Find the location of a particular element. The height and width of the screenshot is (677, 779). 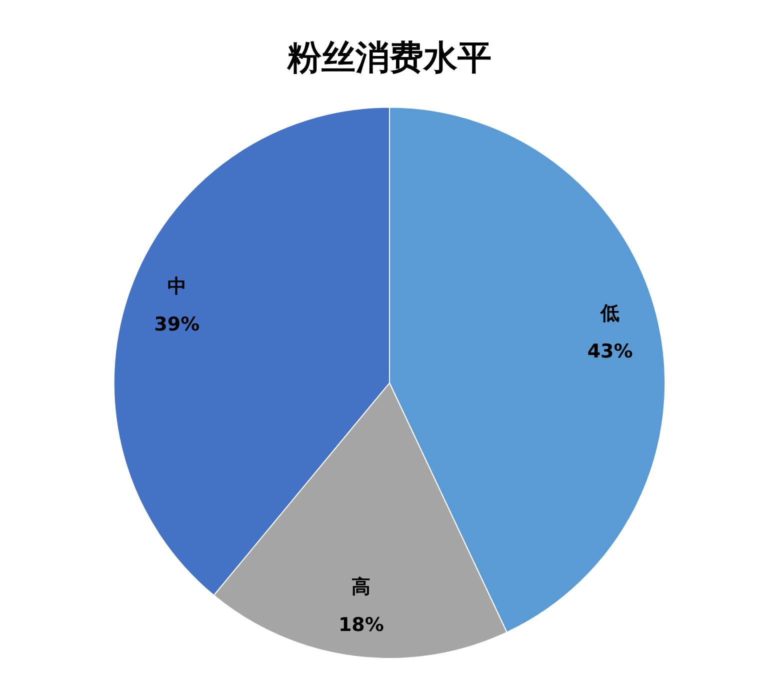

data-label: 39% is located at coordinates (177, 324).